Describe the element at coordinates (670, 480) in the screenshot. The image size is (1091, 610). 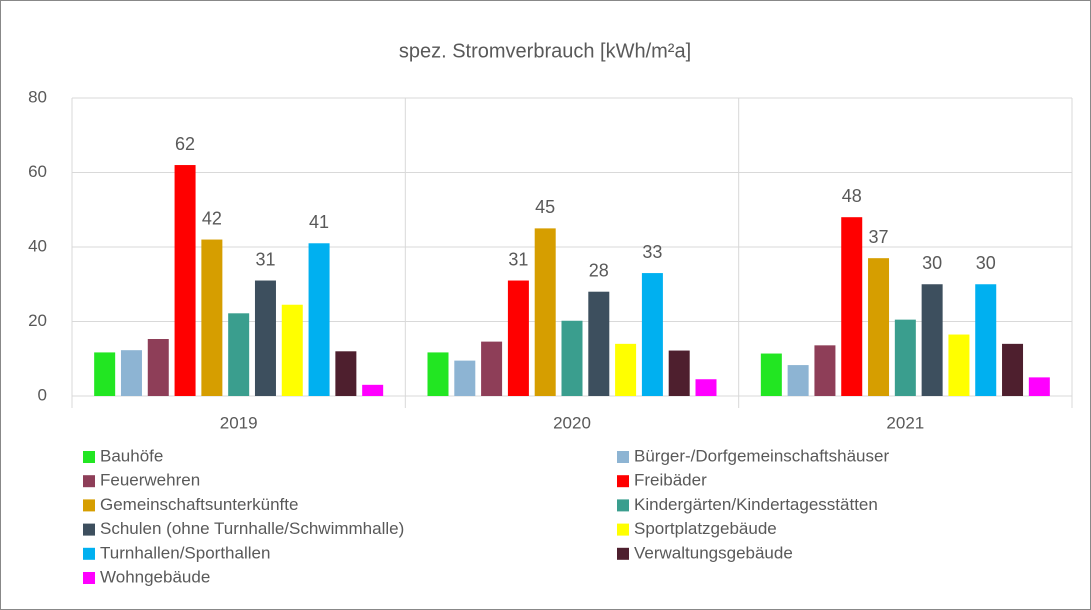
I see `legend-label: Freibäder` at that location.